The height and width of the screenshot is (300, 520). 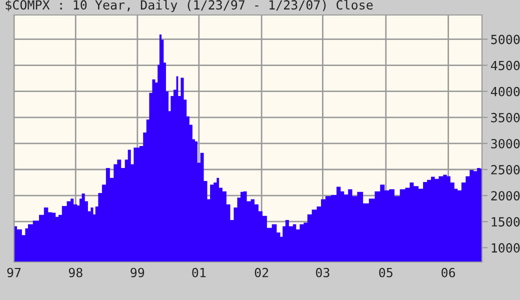 What do you see at coordinates (199, 273) in the screenshot?
I see `x-tick-label: 01` at bounding box center [199, 273].